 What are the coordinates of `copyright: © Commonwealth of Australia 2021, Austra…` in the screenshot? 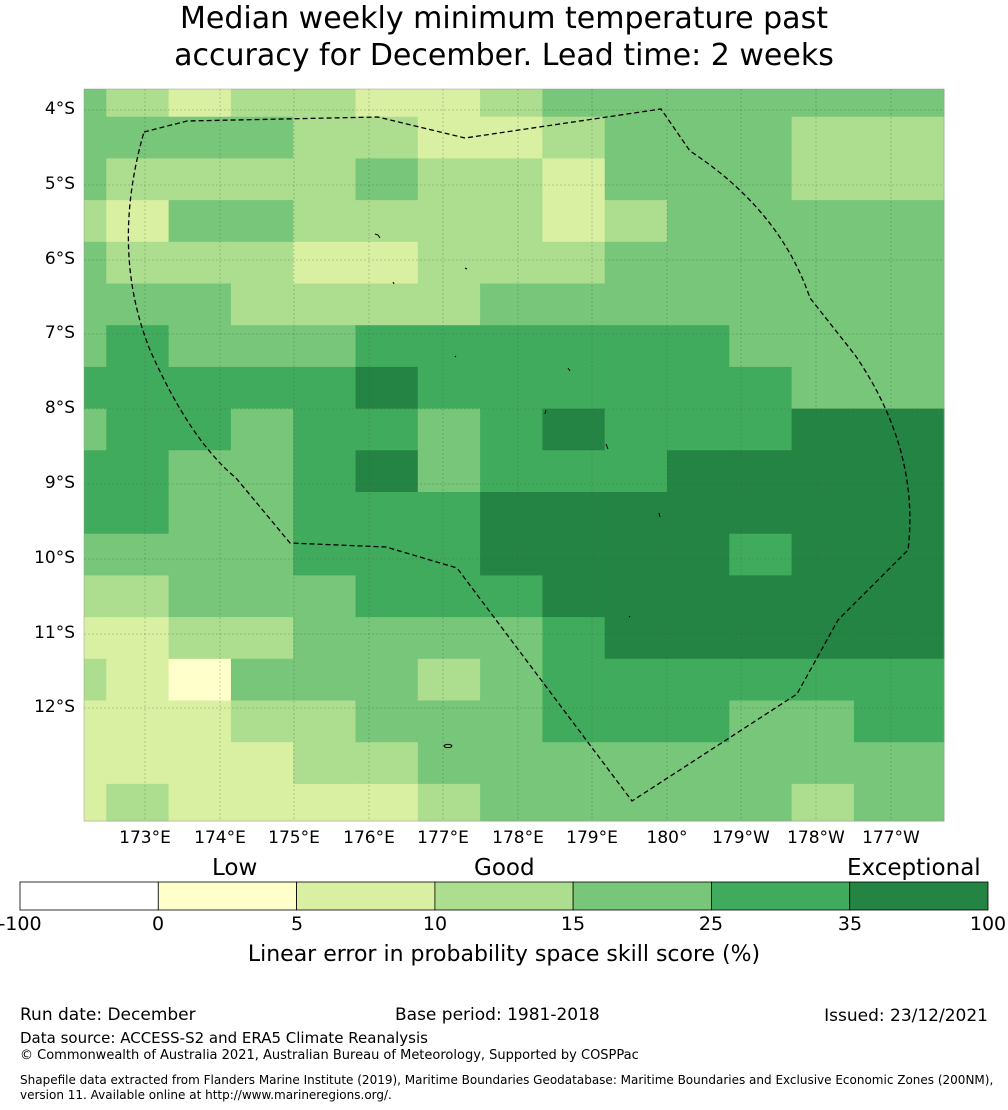 It's located at (329, 1055).